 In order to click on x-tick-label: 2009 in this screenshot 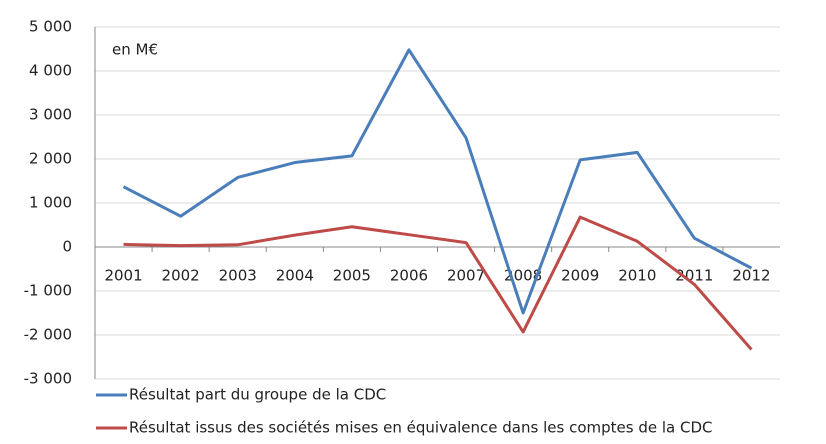, I will do `click(580, 276)`.